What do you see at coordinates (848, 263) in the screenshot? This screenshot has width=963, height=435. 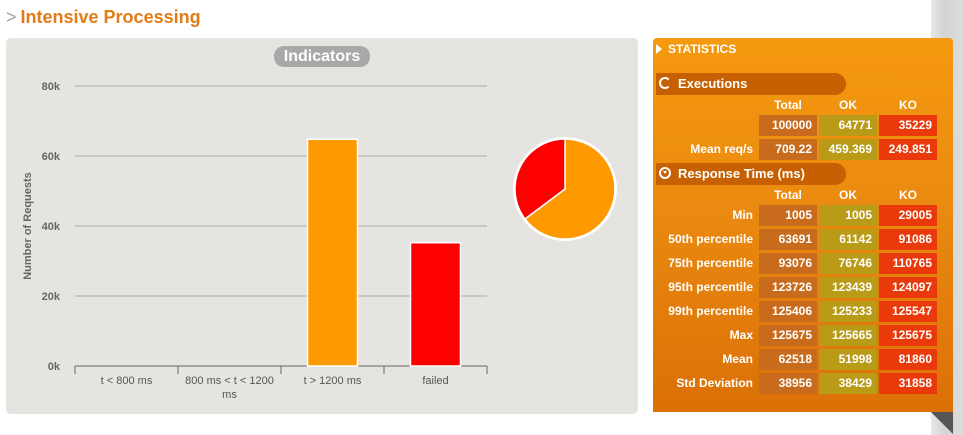 I see `stat-cell-ok: 76746` at bounding box center [848, 263].